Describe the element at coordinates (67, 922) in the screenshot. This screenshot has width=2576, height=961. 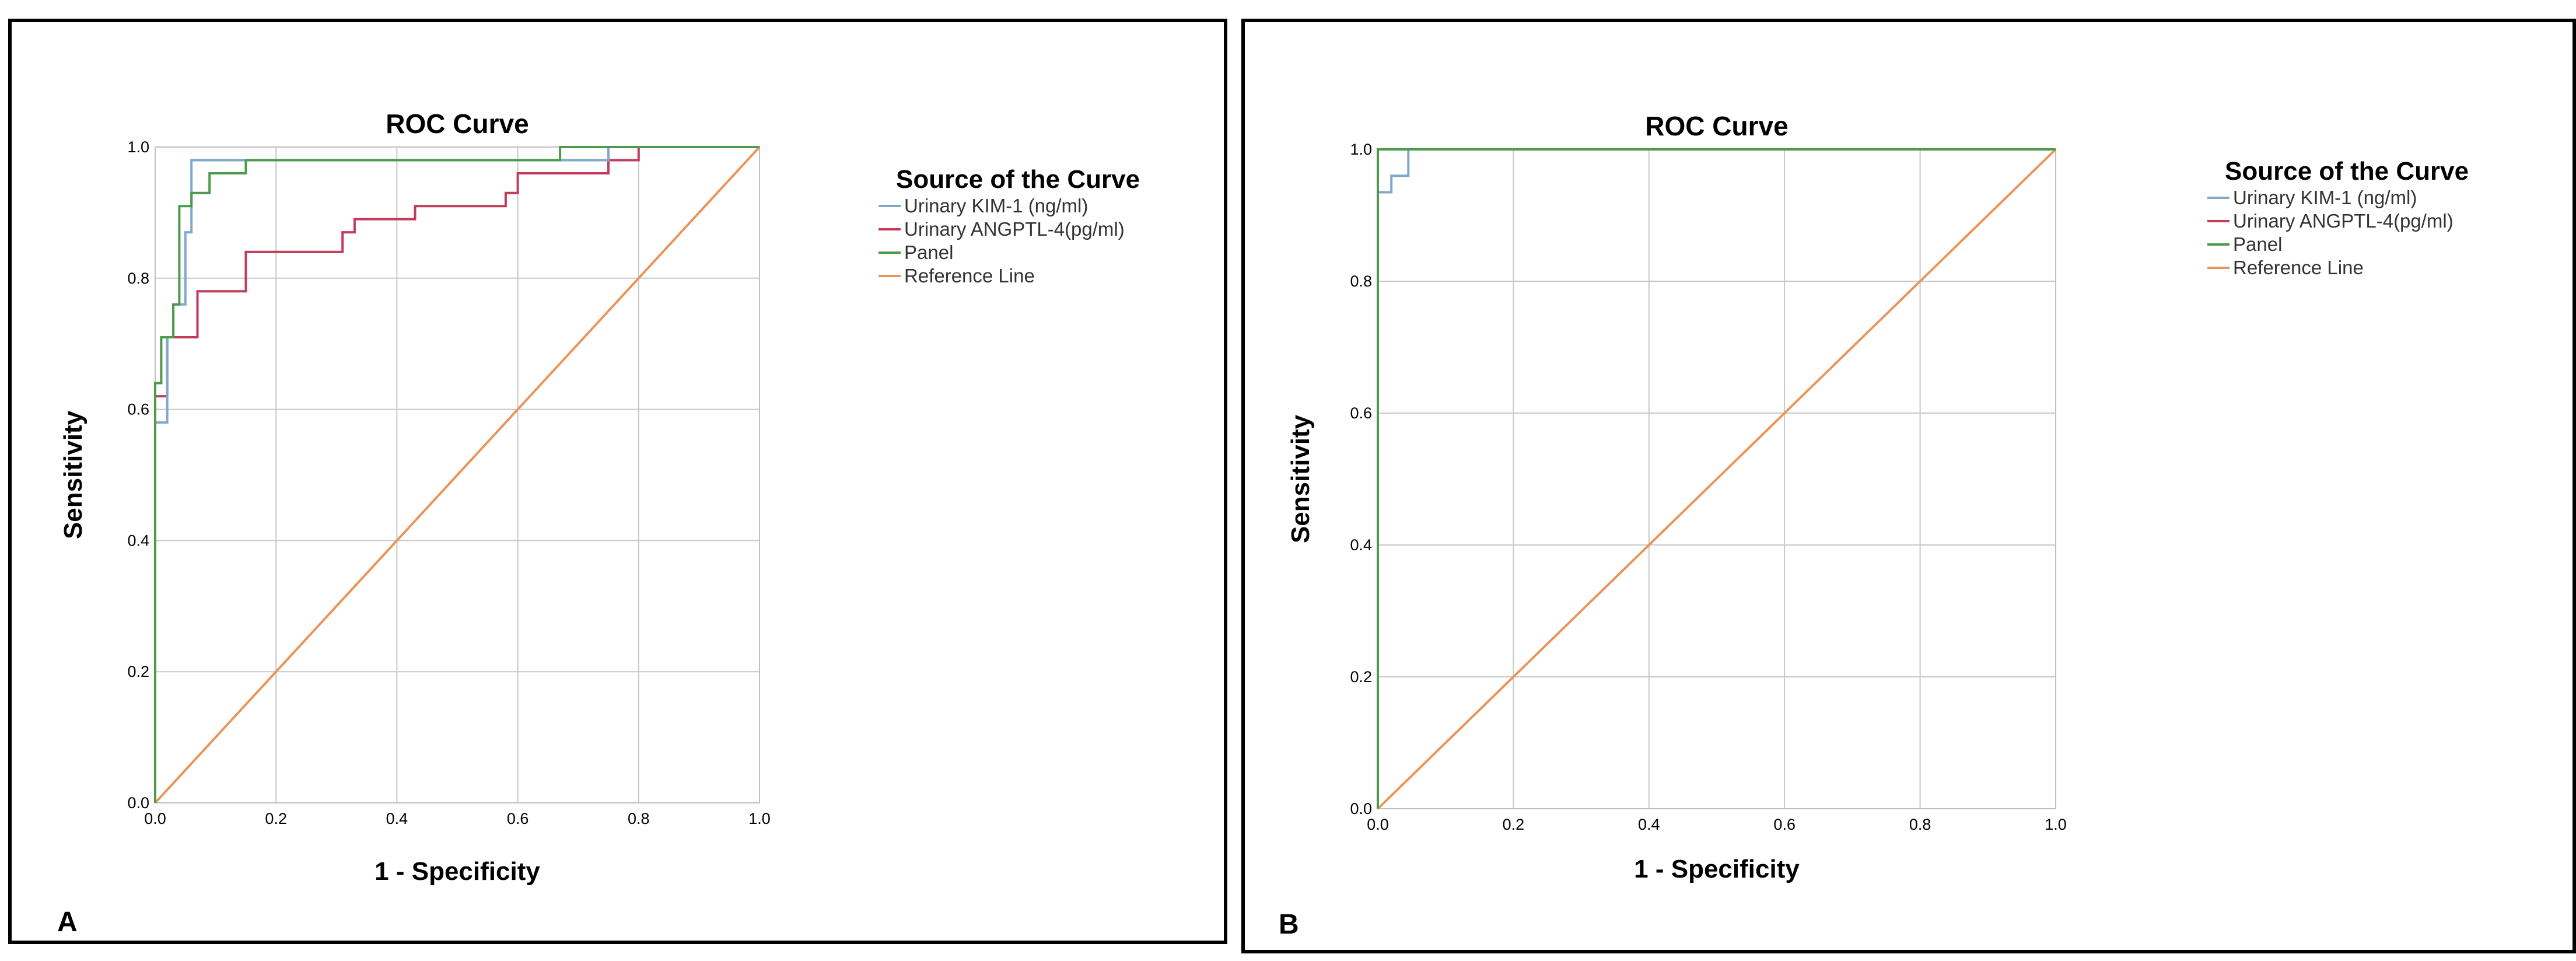
I see `panel-label: A` at that location.